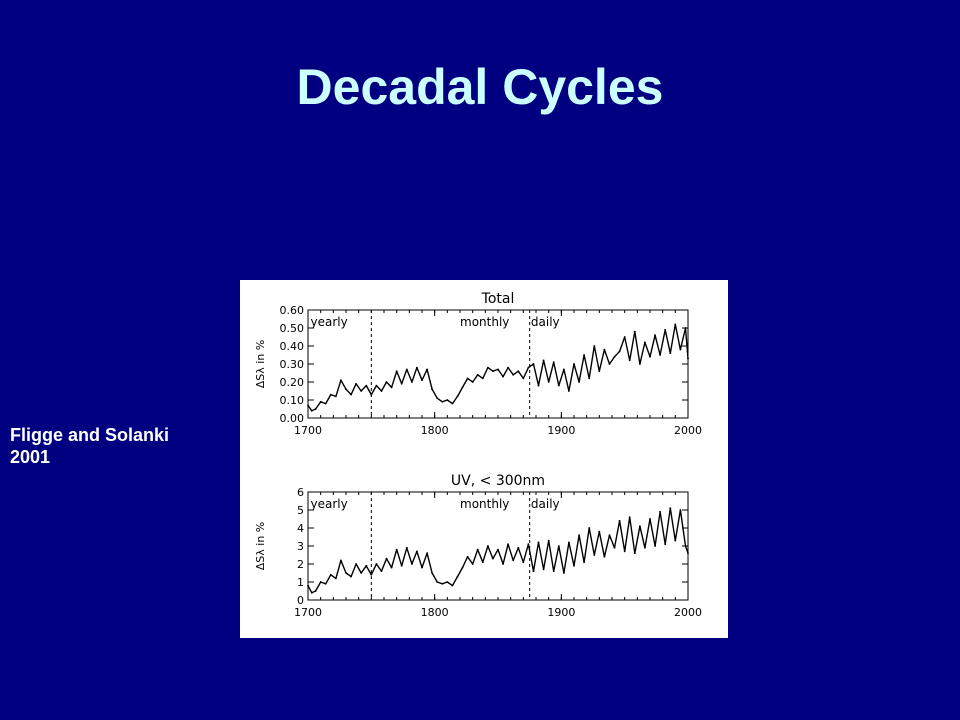  What do you see at coordinates (292, 346) in the screenshot?
I see `y-tick-label: 0.40` at bounding box center [292, 346].